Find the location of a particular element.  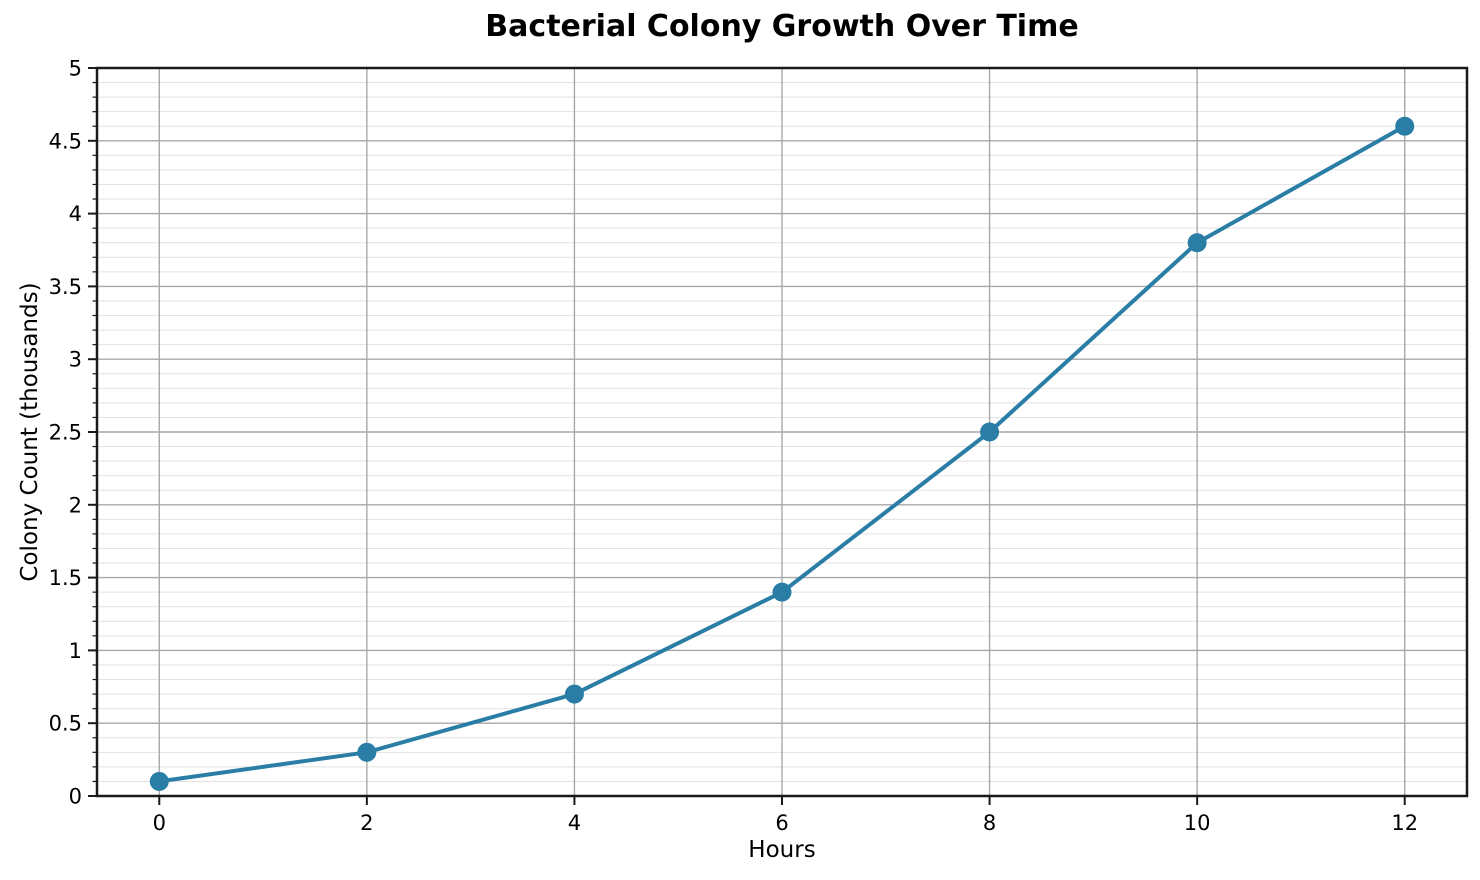

y-tick-label: 1.5 is located at coordinates (65, 578).